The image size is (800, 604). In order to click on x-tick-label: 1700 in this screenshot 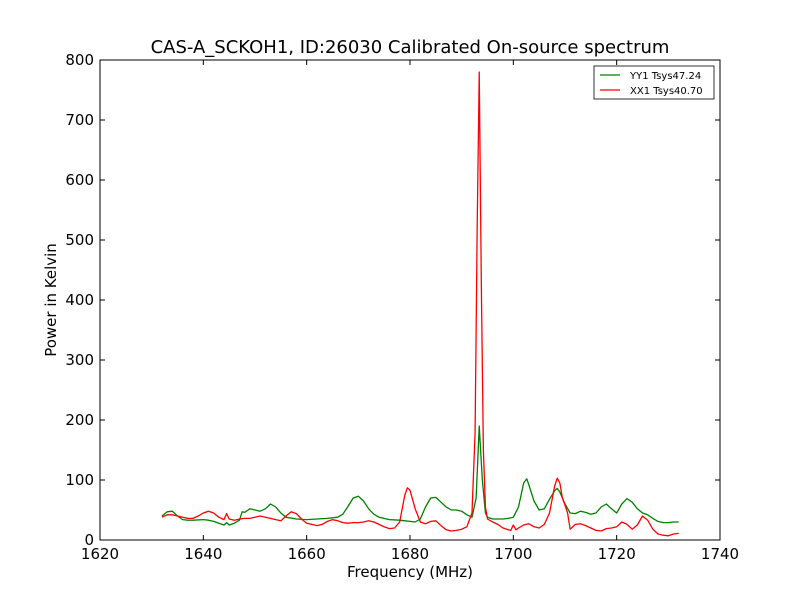, I will do `click(513, 554)`.